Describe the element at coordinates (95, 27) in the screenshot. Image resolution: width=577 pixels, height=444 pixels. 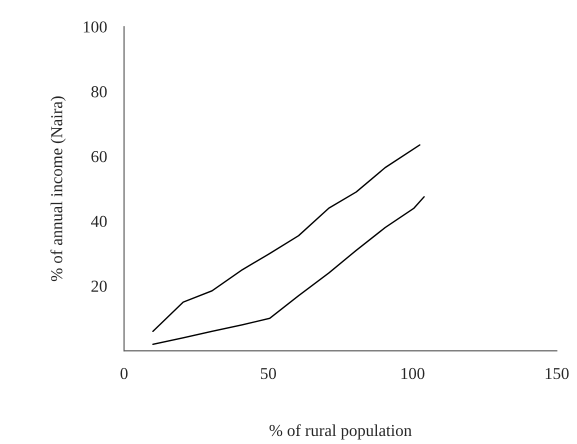
I see `y-tick-label: 100` at that location.